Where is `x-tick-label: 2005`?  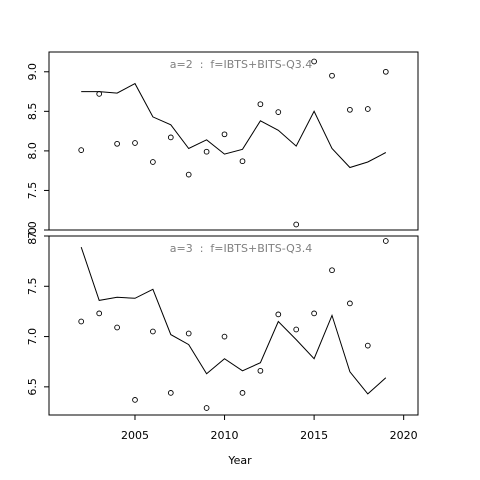 x-tick-label: 2005 is located at coordinates (135, 435).